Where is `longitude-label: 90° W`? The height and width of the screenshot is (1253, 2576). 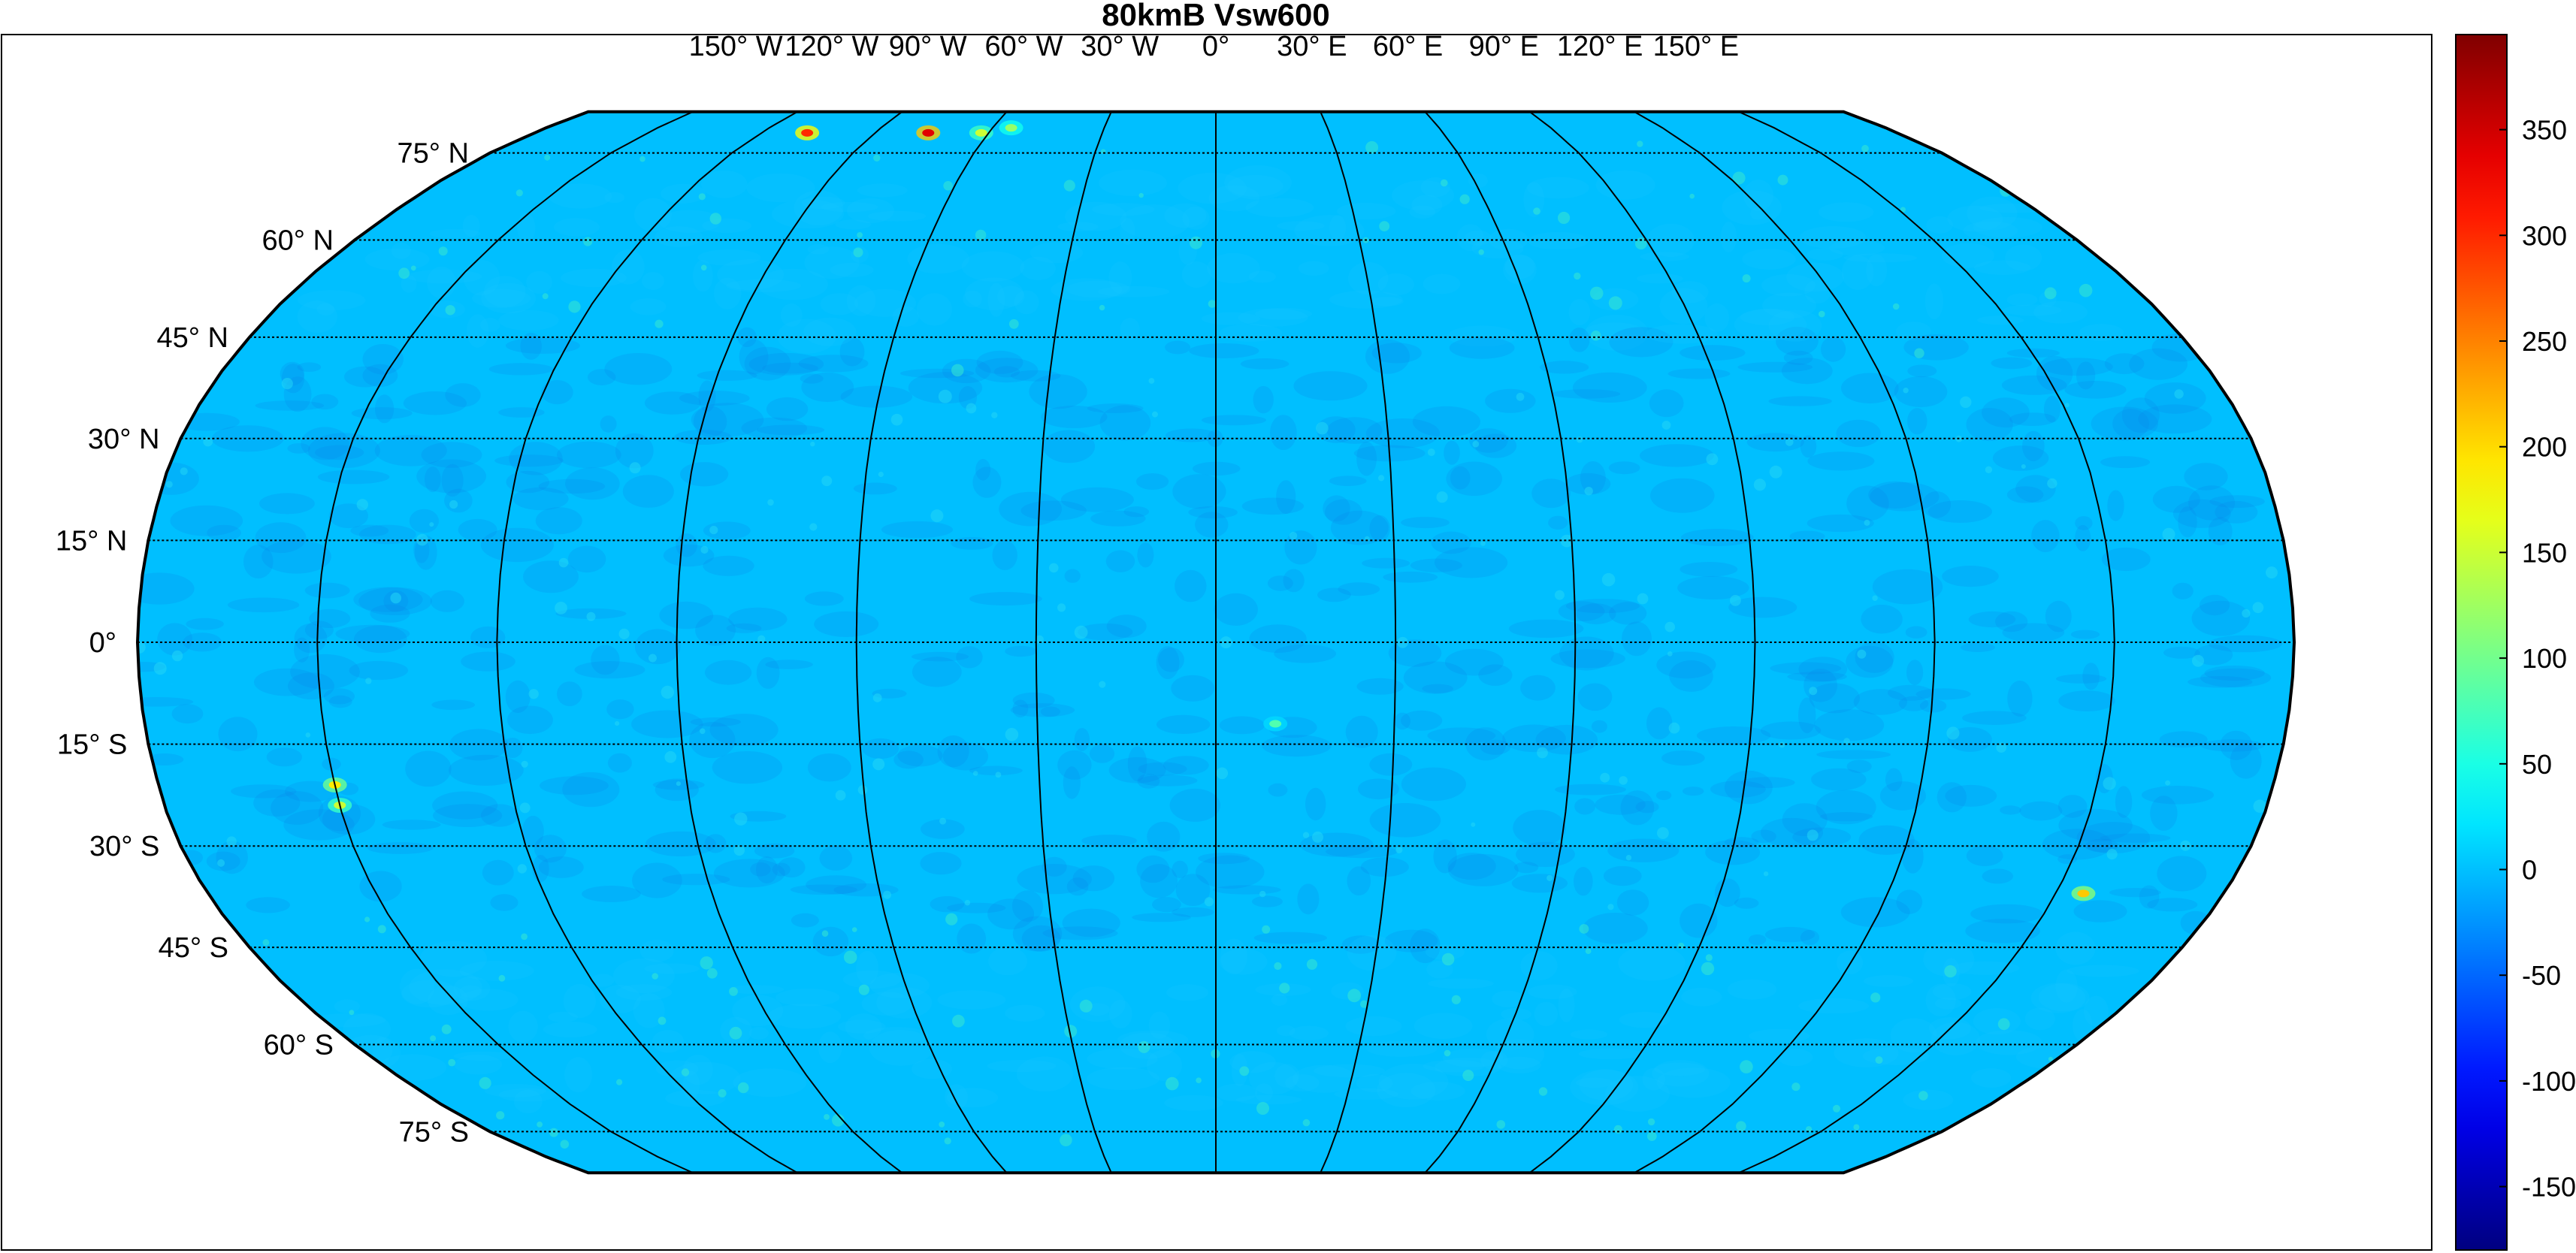 longitude-label: 90° W is located at coordinates (928, 46).